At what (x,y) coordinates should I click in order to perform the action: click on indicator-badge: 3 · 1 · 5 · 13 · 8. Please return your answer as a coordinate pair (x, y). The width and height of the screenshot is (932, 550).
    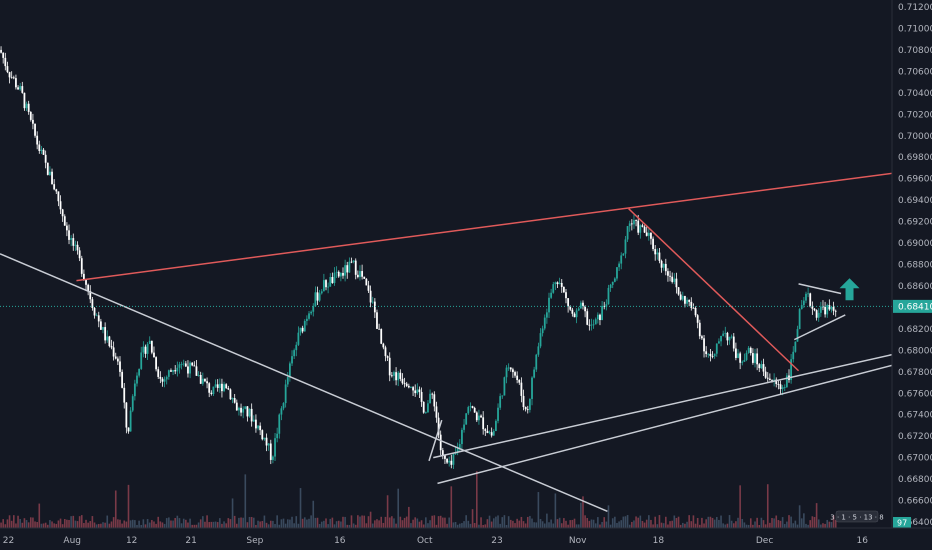
    Looking at the image, I should click on (857, 516).